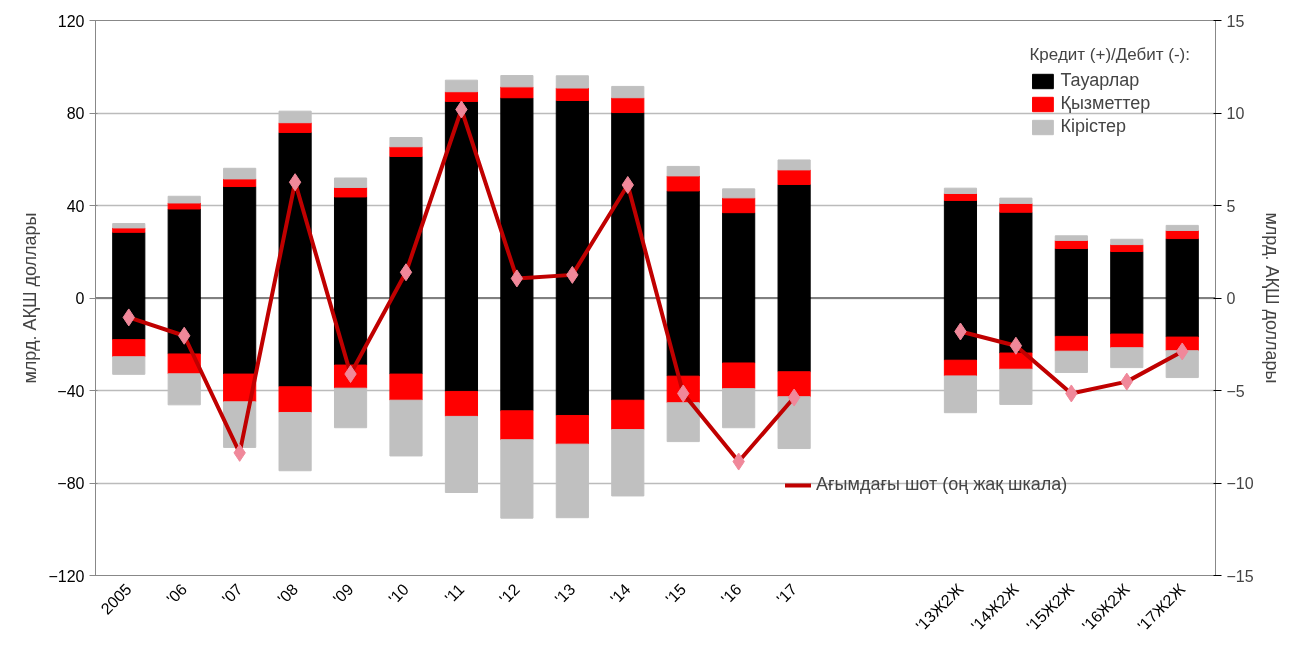 This screenshot has height=664, width=1304. What do you see at coordinates (1240, 483) in the screenshot?
I see `y2-tick-label: −10` at bounding box center [1240, 483].